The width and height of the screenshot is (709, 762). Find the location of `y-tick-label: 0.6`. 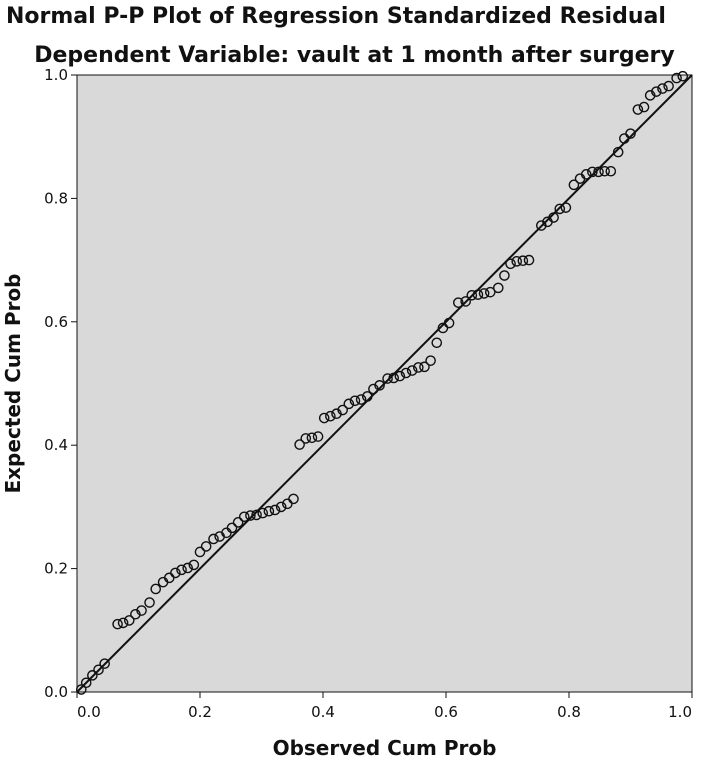

y-tick-label: 0.6 is located at coordinates (56, 322).